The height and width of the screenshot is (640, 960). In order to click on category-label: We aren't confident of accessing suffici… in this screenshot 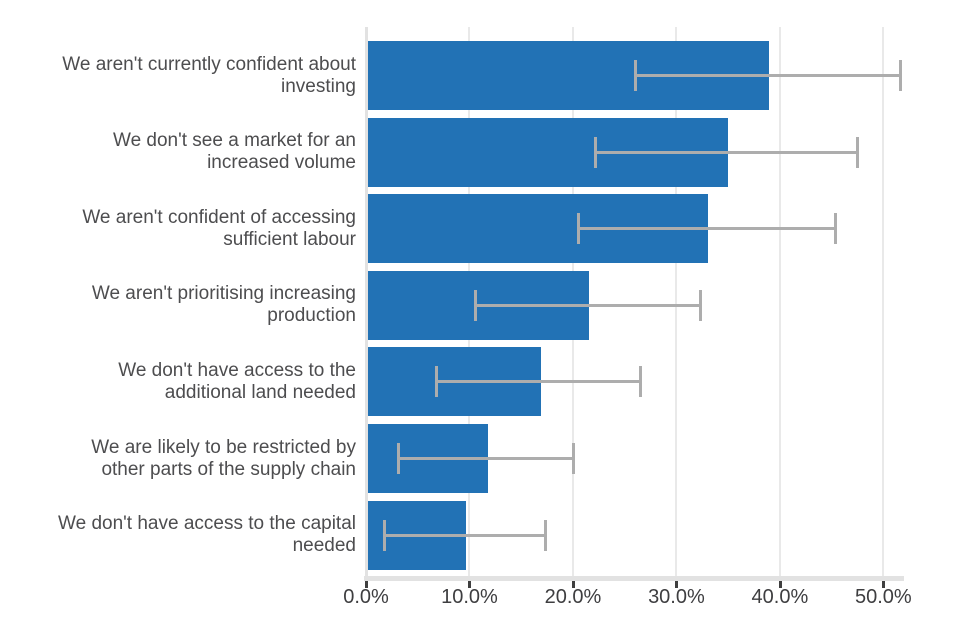, I will do `click(219, 228)`.